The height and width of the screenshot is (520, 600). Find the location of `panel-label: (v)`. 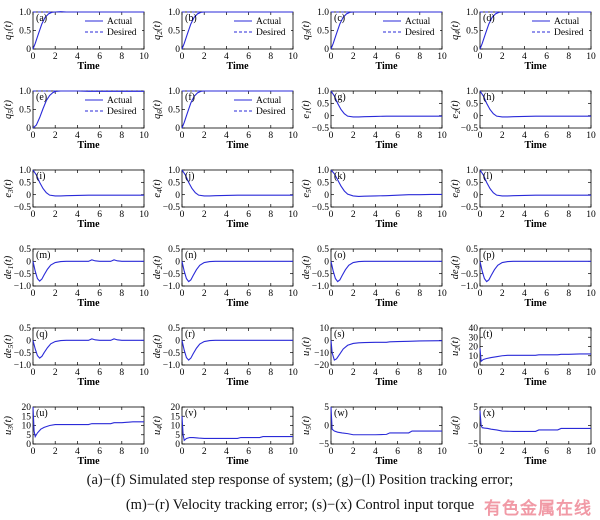

panel-label: (v) is located at coordinates (191, 413).